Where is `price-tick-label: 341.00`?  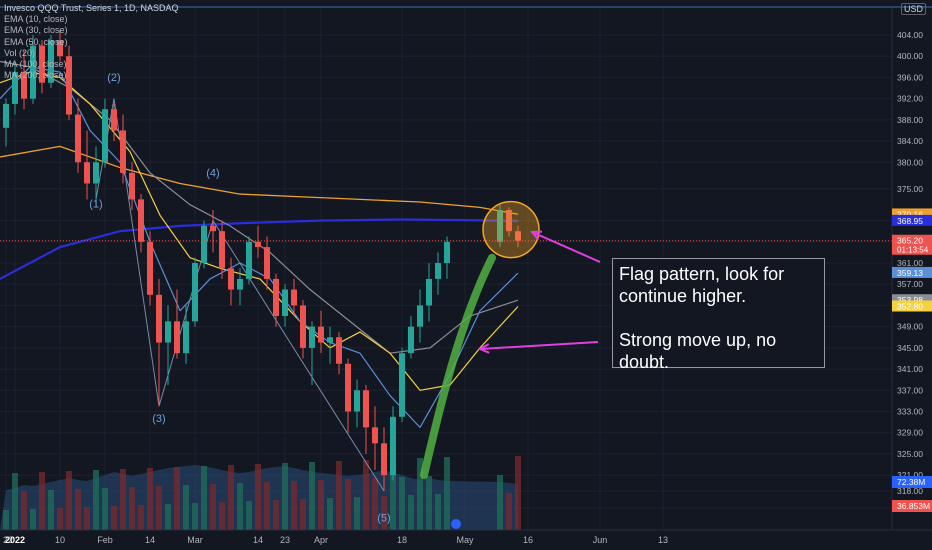 price-tick-label: 341.00 is located at coordinates (910, 369).